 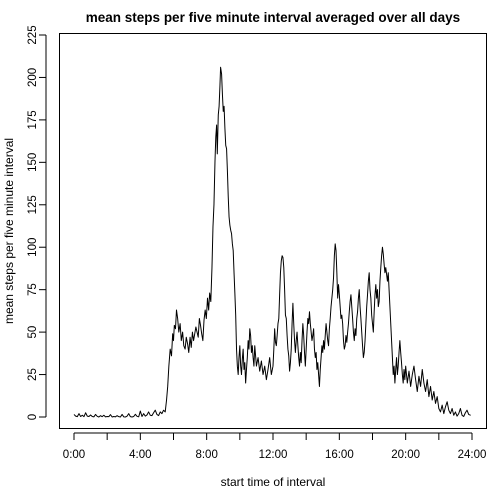 What do you see at coordinates (33, 204) in the screenshot?
I see `y-tick-label: 125` at bounding box center [33, 204].